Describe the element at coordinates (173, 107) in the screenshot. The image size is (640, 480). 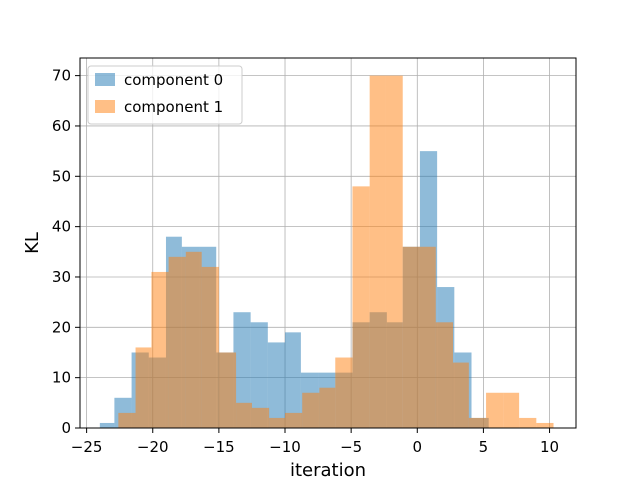
I see `legend-label-component-1: component 1` at that location.